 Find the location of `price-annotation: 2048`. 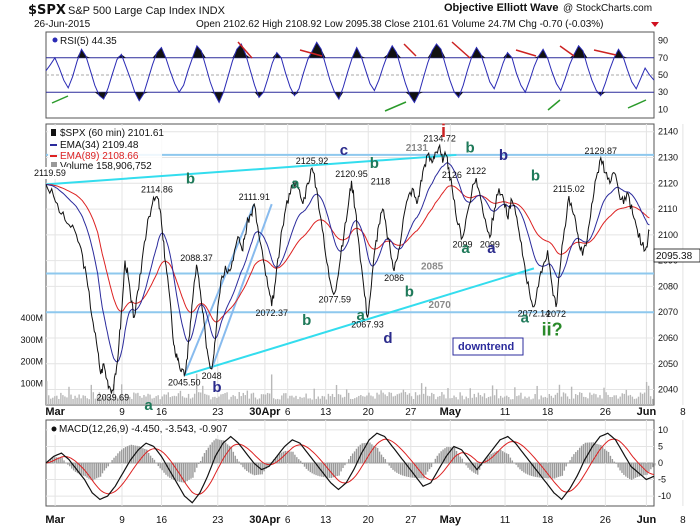

price-annotation: 2048 is located at coordinates (212, 376).